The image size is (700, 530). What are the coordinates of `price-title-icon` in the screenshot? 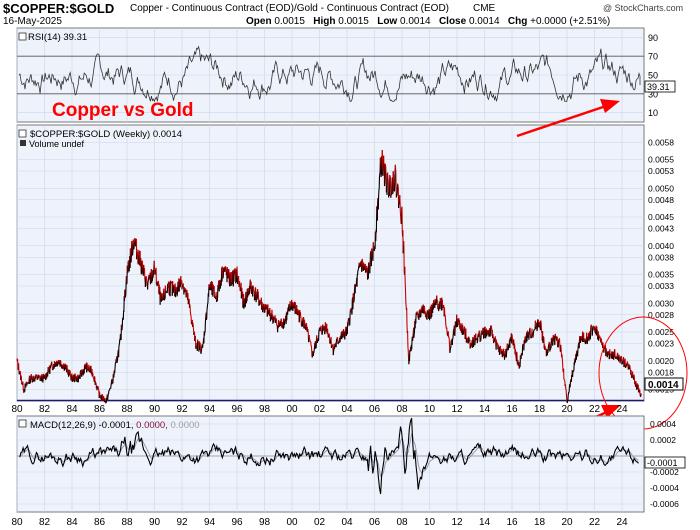 It's located at (22, 133).